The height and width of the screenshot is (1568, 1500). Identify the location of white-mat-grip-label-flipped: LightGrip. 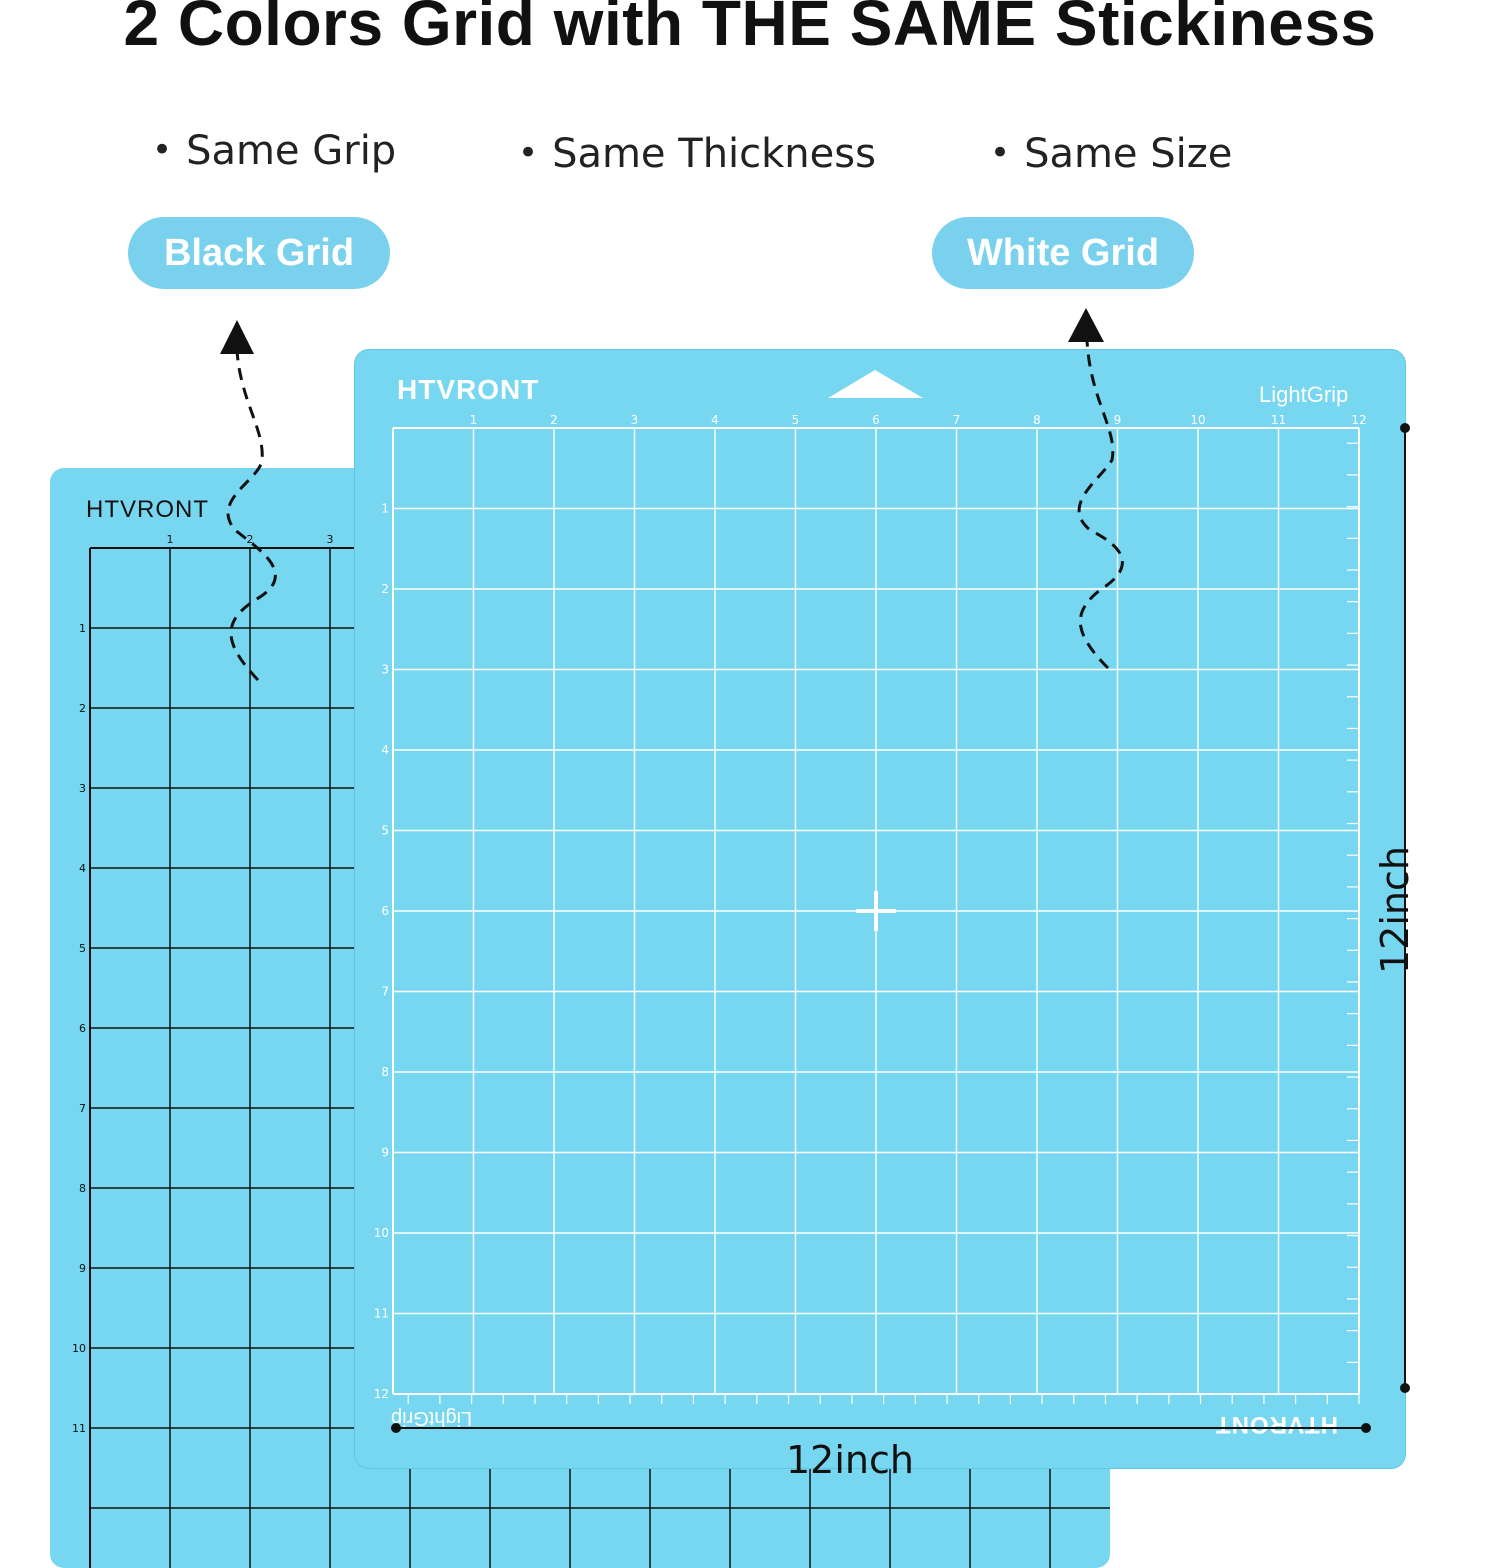
(432, 1418).